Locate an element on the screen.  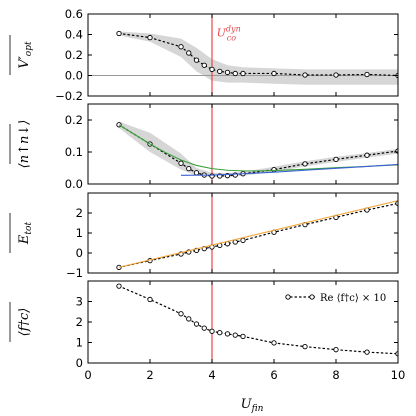
y-tick-label: 0.6 is located at coordinates (74, 14).